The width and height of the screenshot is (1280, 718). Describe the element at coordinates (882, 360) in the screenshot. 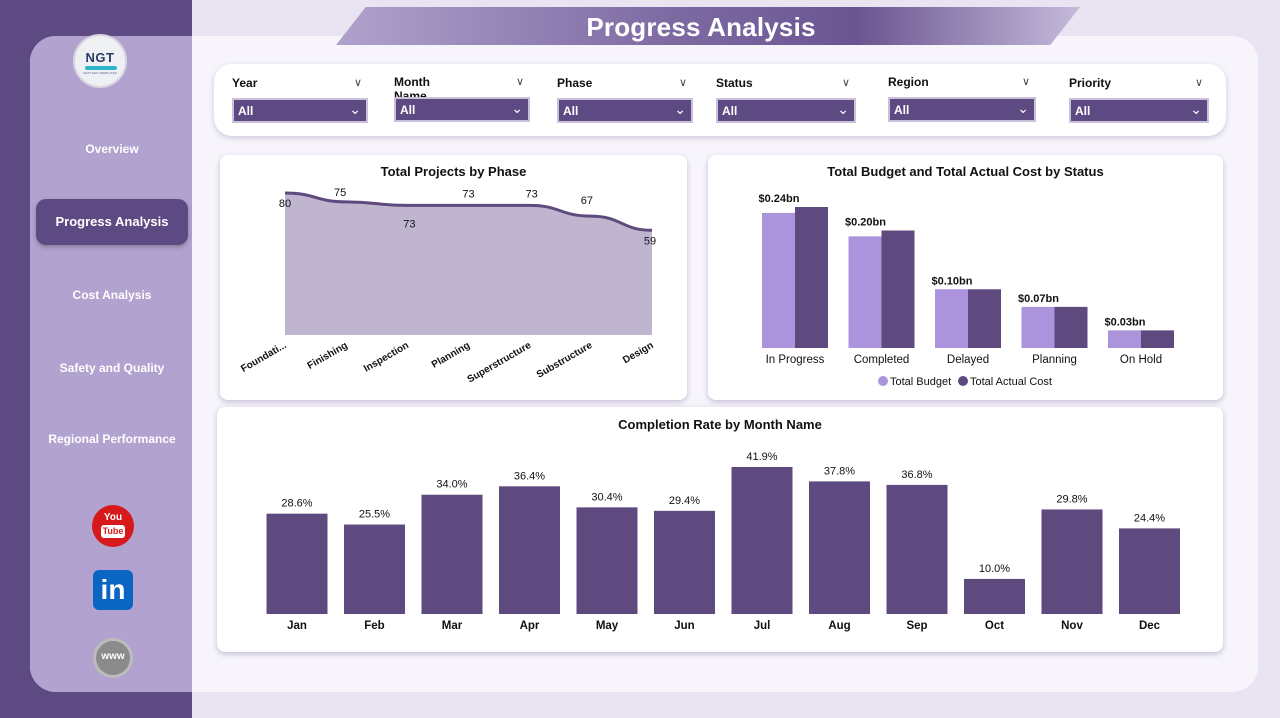

I see `x-tick-label: Completed` at that location.